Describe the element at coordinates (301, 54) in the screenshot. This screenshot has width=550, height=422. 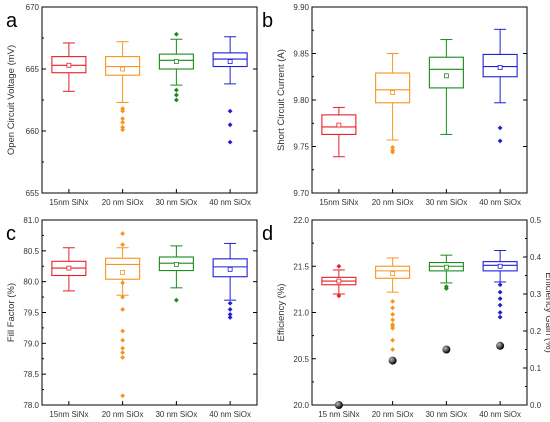
I see `y-tick-label: 9.85` at that location.